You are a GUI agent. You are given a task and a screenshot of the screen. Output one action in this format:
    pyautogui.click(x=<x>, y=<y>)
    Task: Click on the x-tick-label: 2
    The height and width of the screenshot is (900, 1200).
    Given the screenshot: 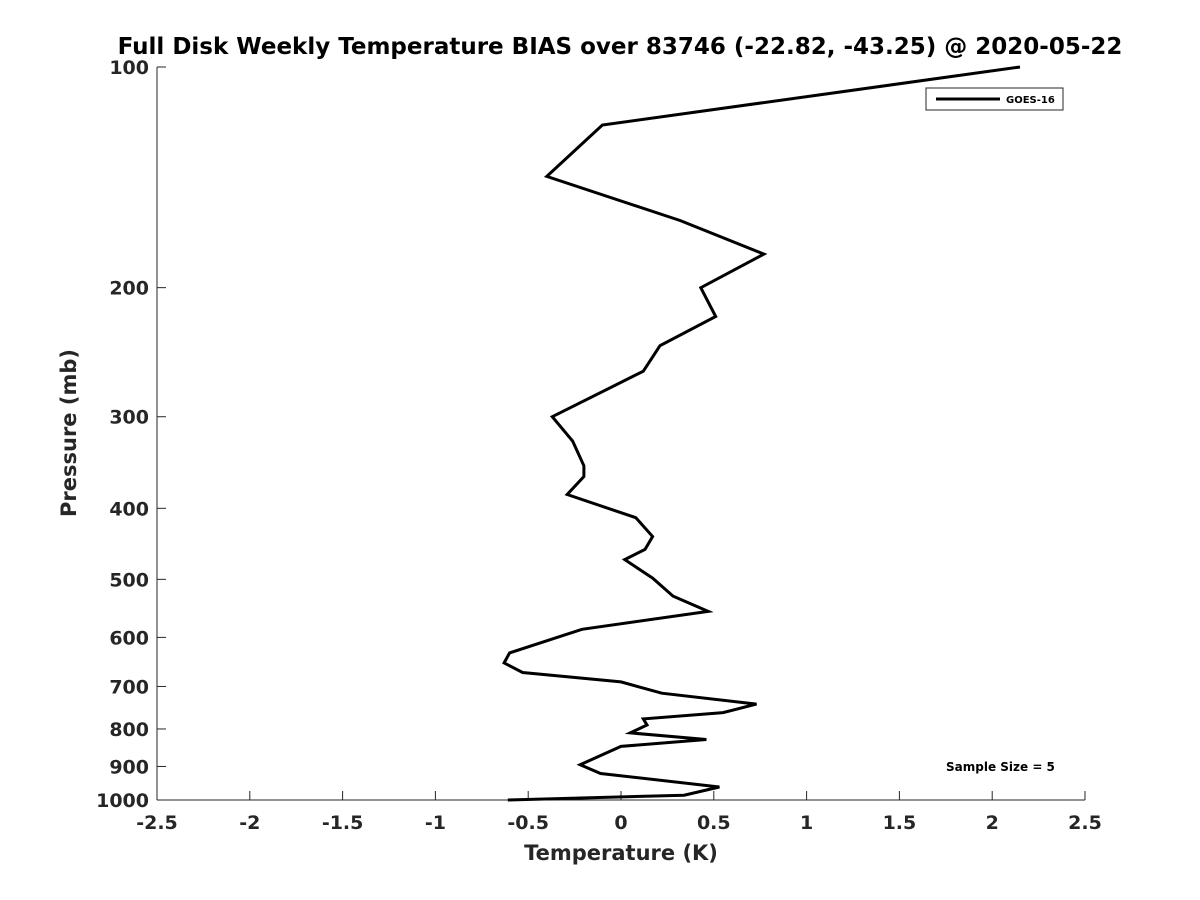 What is the action you would take?
    pyautogui.click(x=992, y=823)
    